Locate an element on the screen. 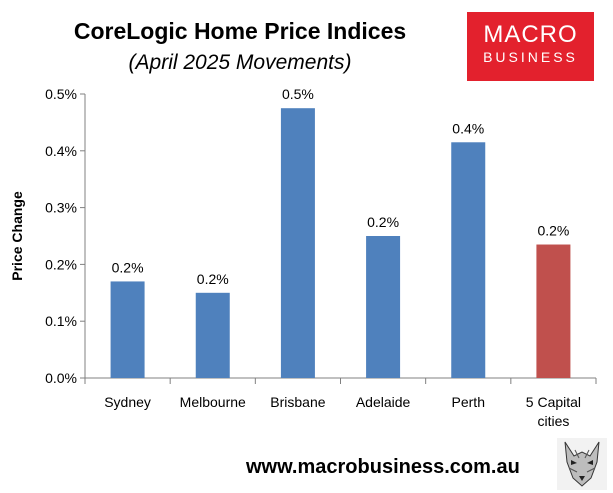  y-tick-label: 0.0% is located at coordinates (61, 378).